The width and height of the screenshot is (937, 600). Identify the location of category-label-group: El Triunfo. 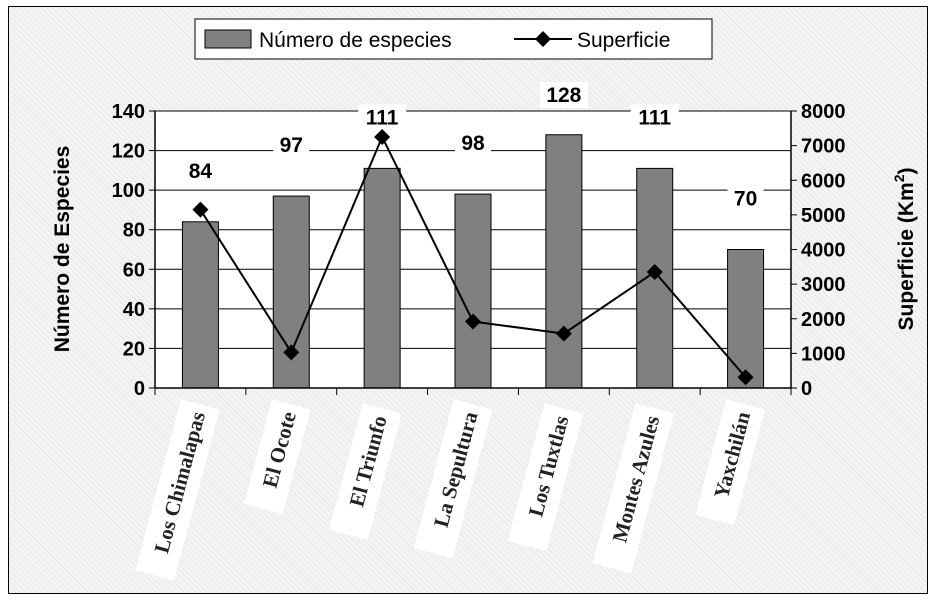
(365, 472).